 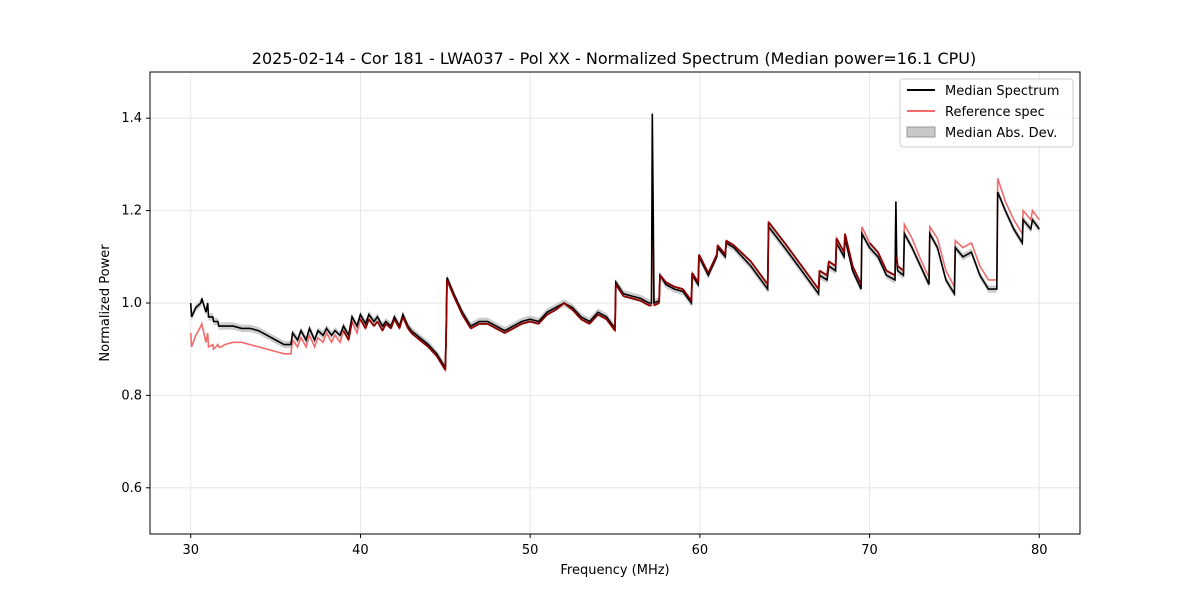 What do you see at coordinates (623, 296) in the screenshot?
I see `series-overlap` at bounding box center [623, 296].